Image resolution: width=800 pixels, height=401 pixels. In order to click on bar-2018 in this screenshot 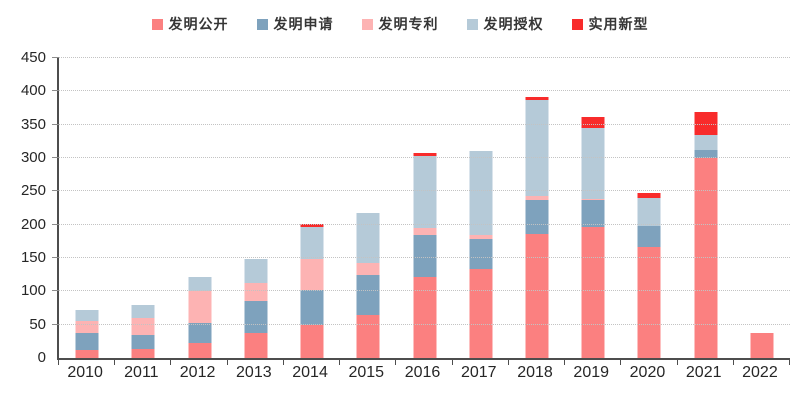, I will do `click(537, 227)`.